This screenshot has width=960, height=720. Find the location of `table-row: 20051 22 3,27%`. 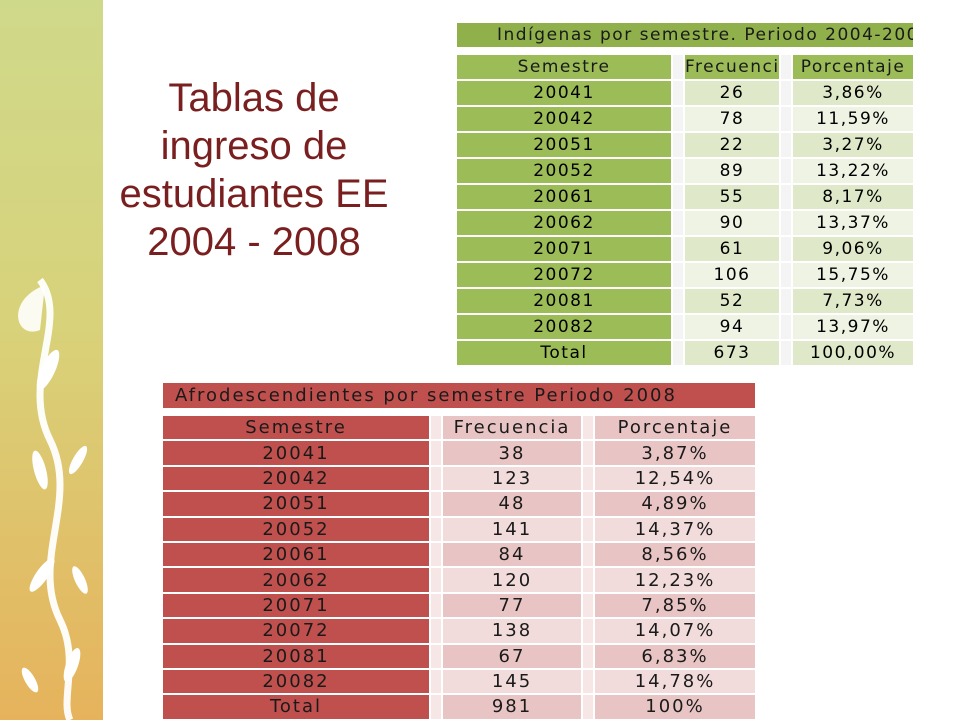

table-row: 20051 22 3,27% is located at coordinates (685, 145).